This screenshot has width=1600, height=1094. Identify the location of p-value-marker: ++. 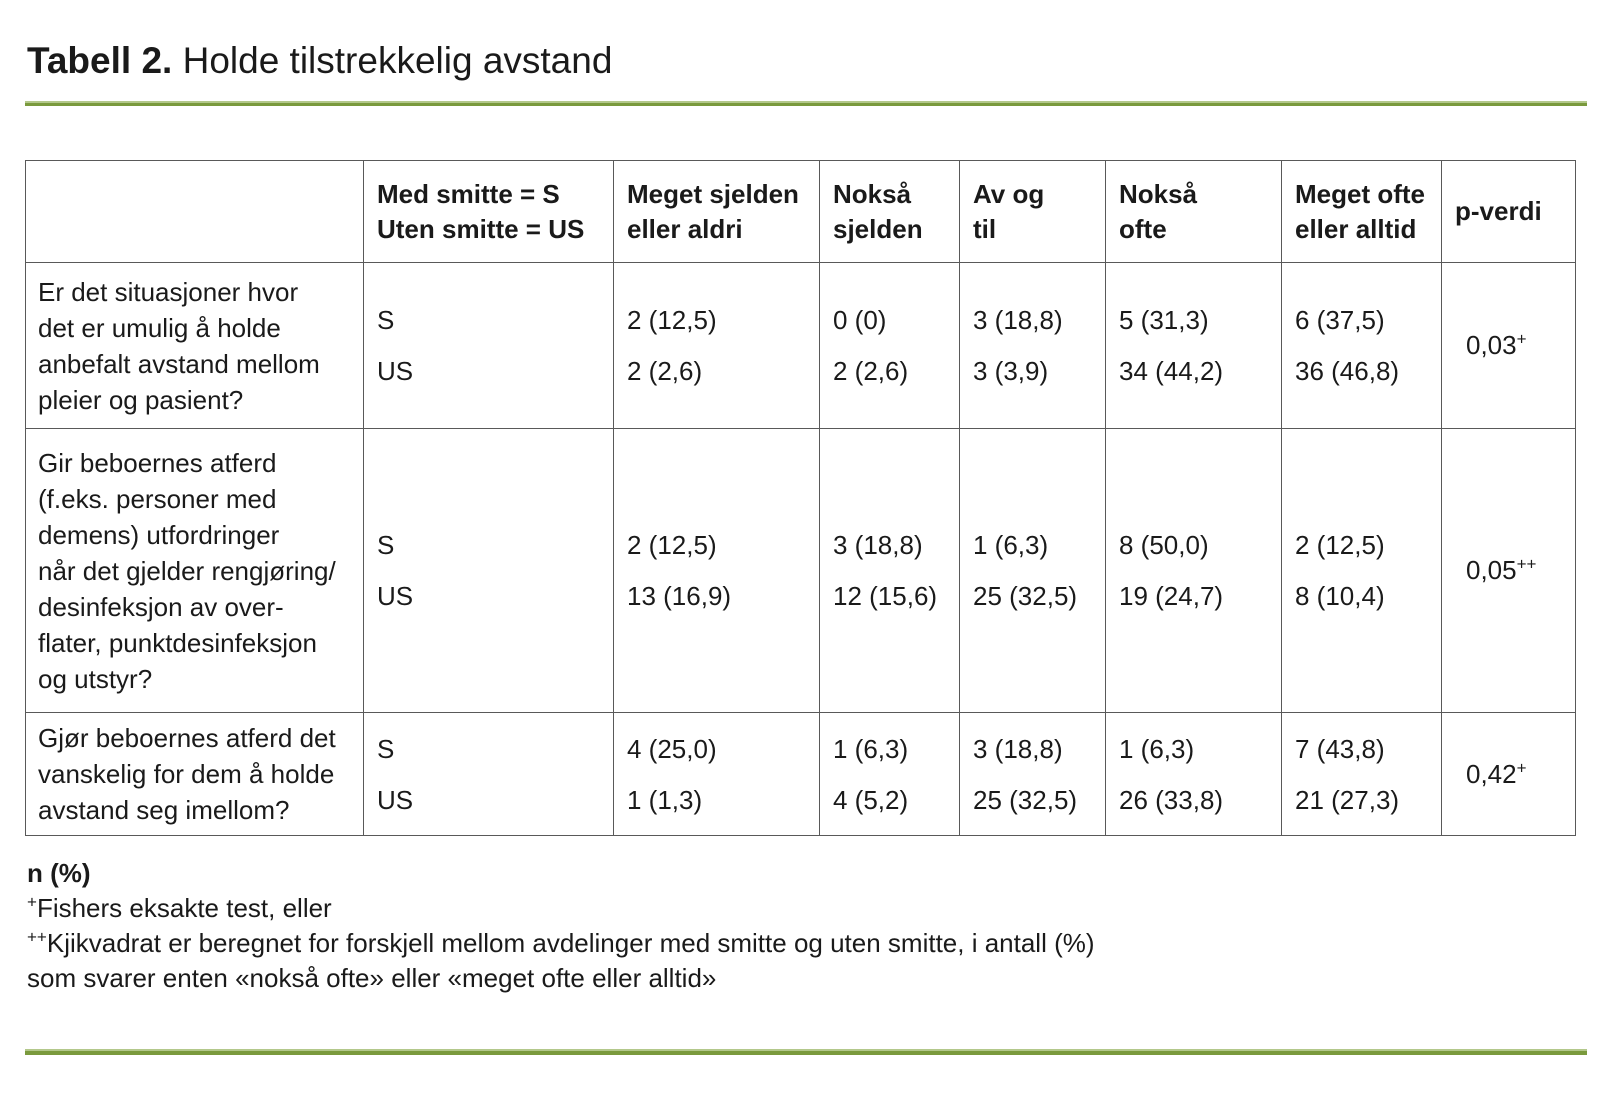
(1526, 564).